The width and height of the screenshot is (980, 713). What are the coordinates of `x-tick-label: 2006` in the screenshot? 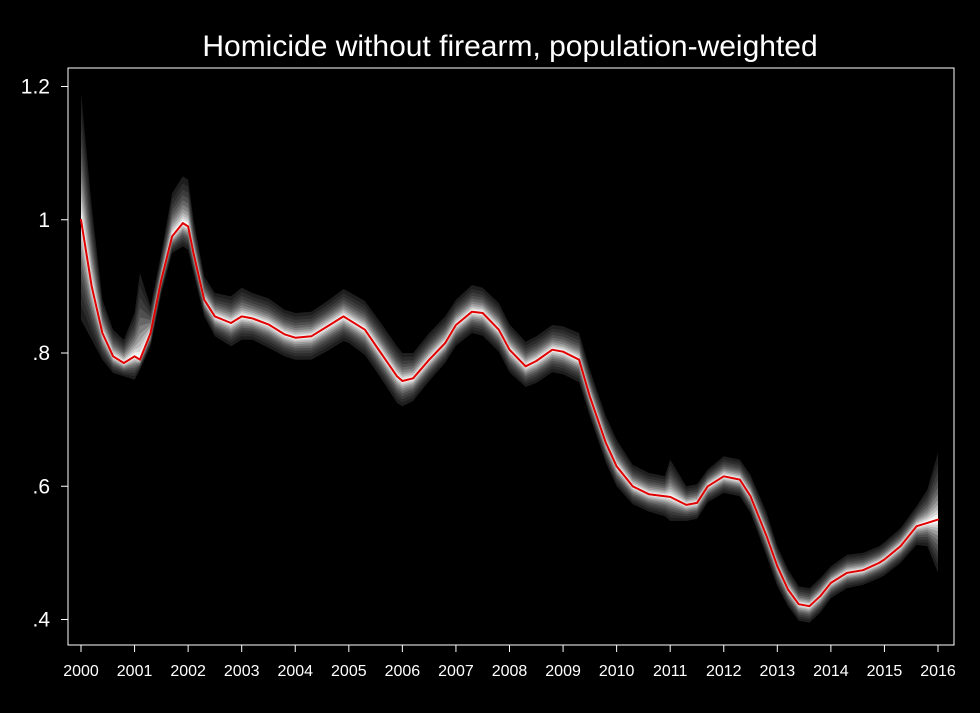 It's located at (403, 671).